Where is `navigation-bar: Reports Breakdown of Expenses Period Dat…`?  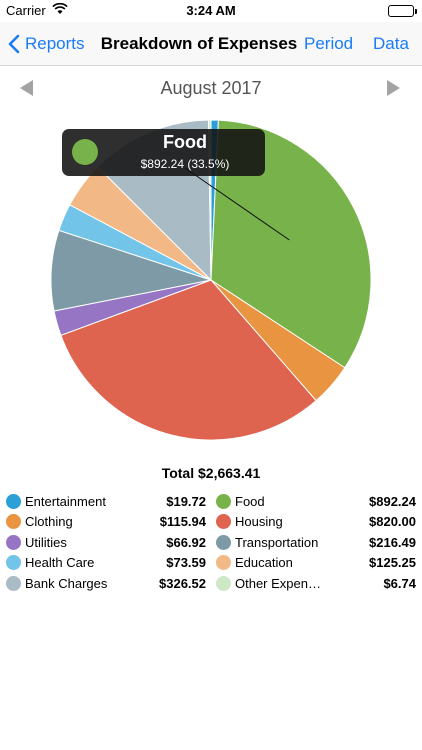
navigation-bar: Reports Breakdown of Expenses Period Dat… is located at coordinates (211, 44).